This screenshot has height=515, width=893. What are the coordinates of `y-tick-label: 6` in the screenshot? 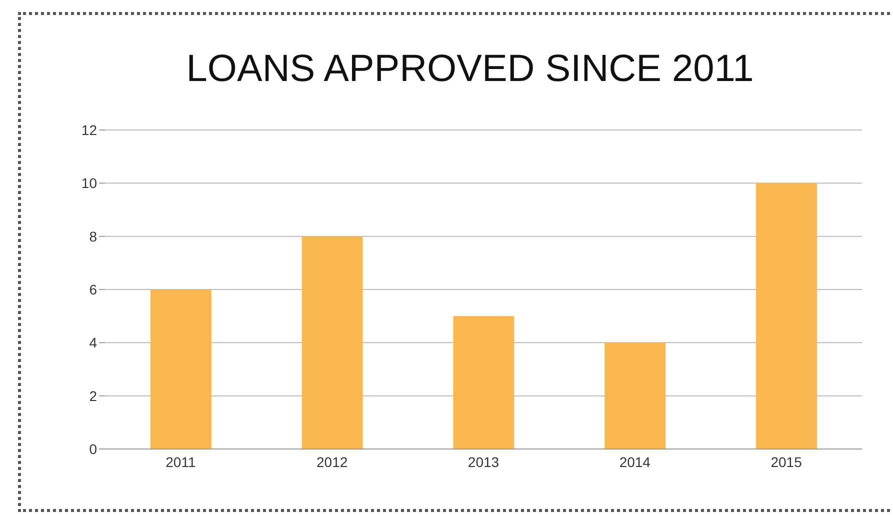 It's located at (93, 289).